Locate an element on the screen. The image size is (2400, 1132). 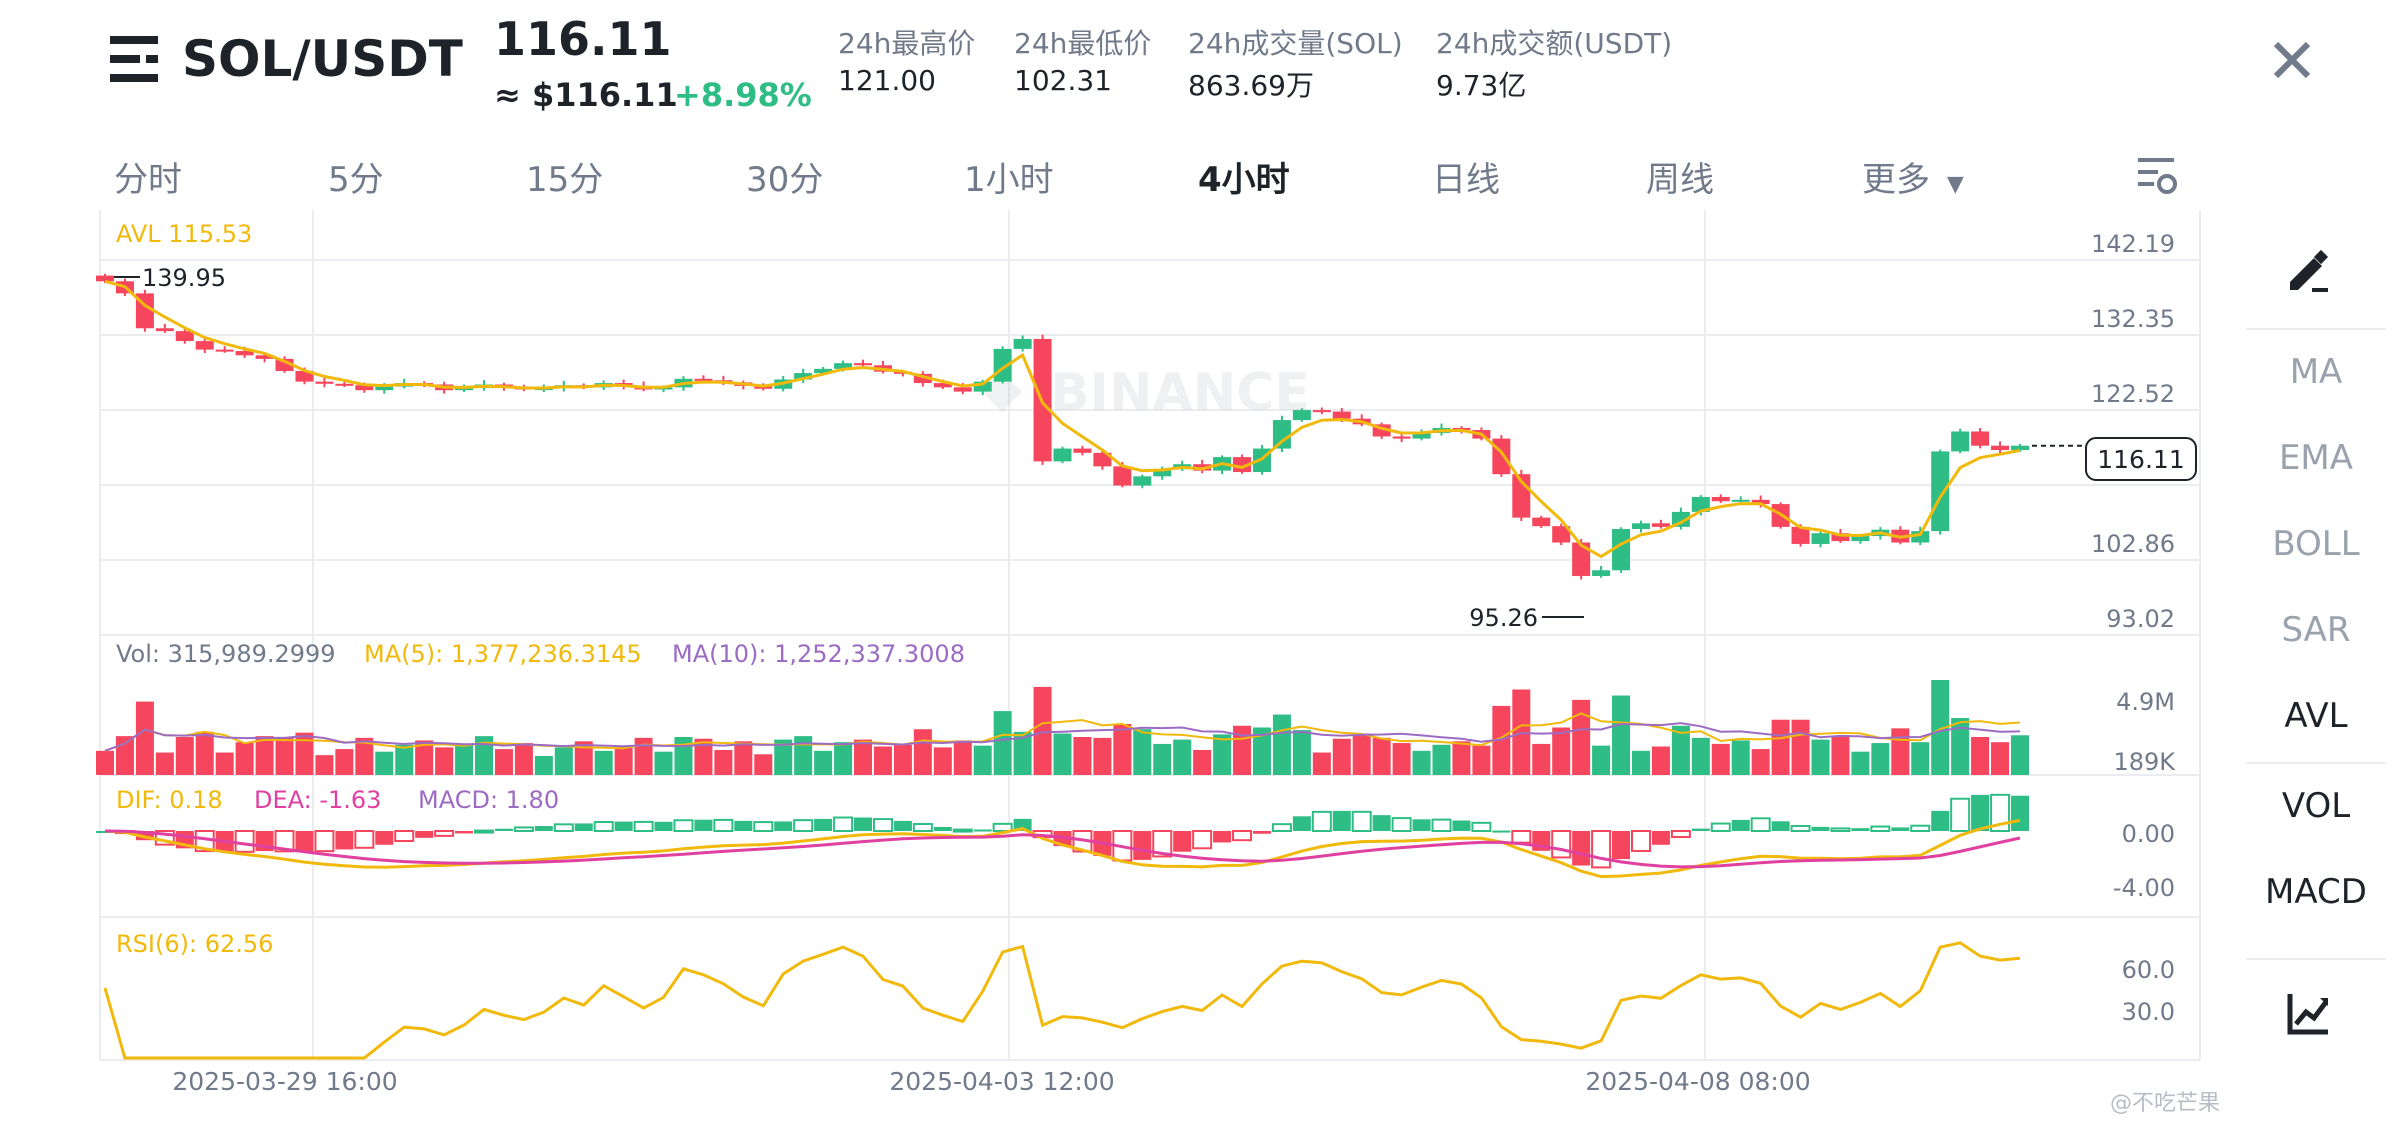
vol-ma10-label: MA(10): 1,252,337.3008 is located at coordinates (818, 654).